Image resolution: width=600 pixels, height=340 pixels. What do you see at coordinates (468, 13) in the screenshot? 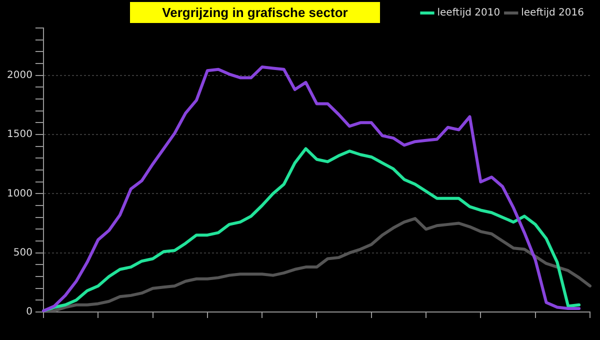
I see `legend-label: leeftijd 2010` at bounding box center [468, 13].